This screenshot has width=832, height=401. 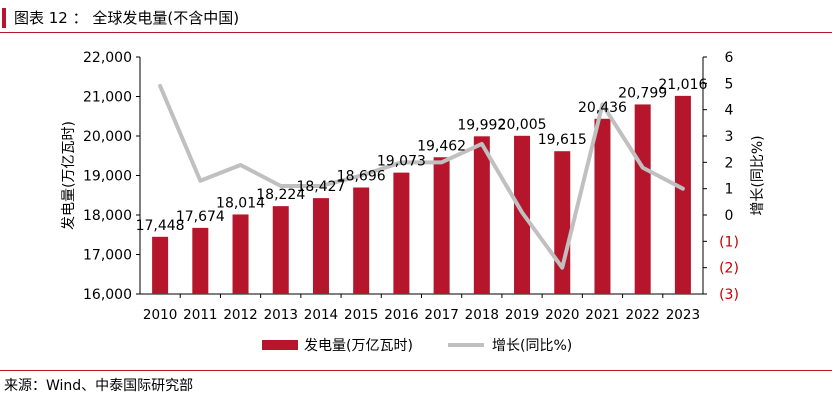 What do you see at coordinates (729, 111) in the screenshot?
I see `y2-tick-label: 4` at bounding box center [729, 111].